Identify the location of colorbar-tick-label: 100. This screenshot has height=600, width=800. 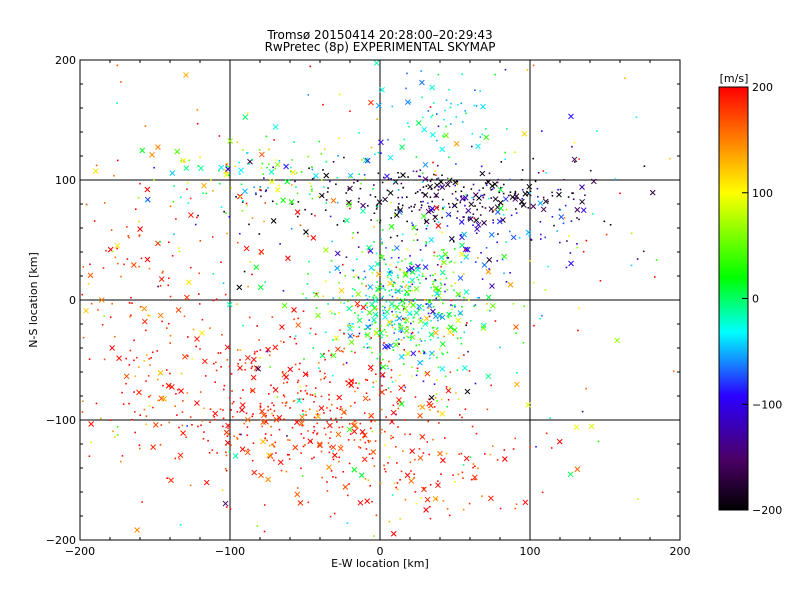
(762, 193).